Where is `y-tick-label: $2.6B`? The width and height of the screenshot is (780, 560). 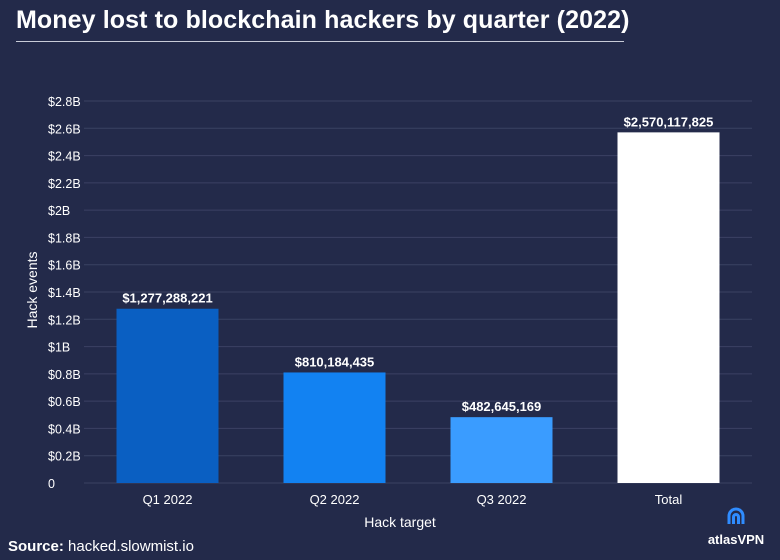 y-tick-label: $2.6B is located at coordinates (64, 129).